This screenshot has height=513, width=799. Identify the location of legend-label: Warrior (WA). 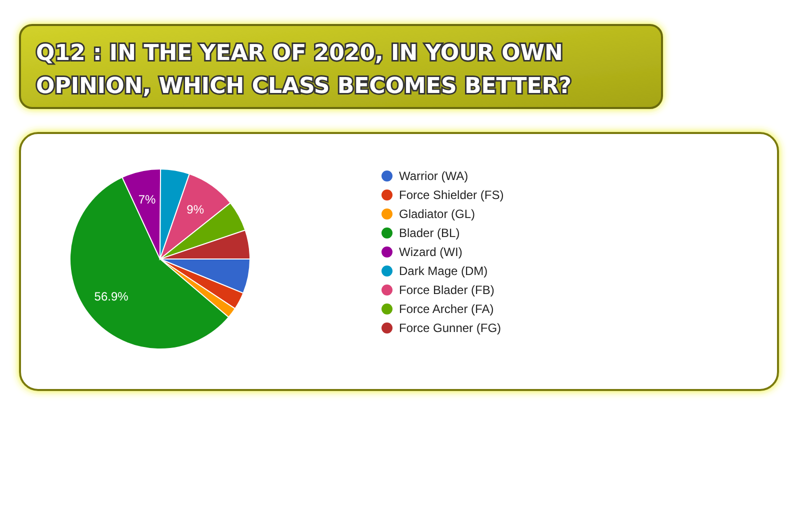
(433, 176).